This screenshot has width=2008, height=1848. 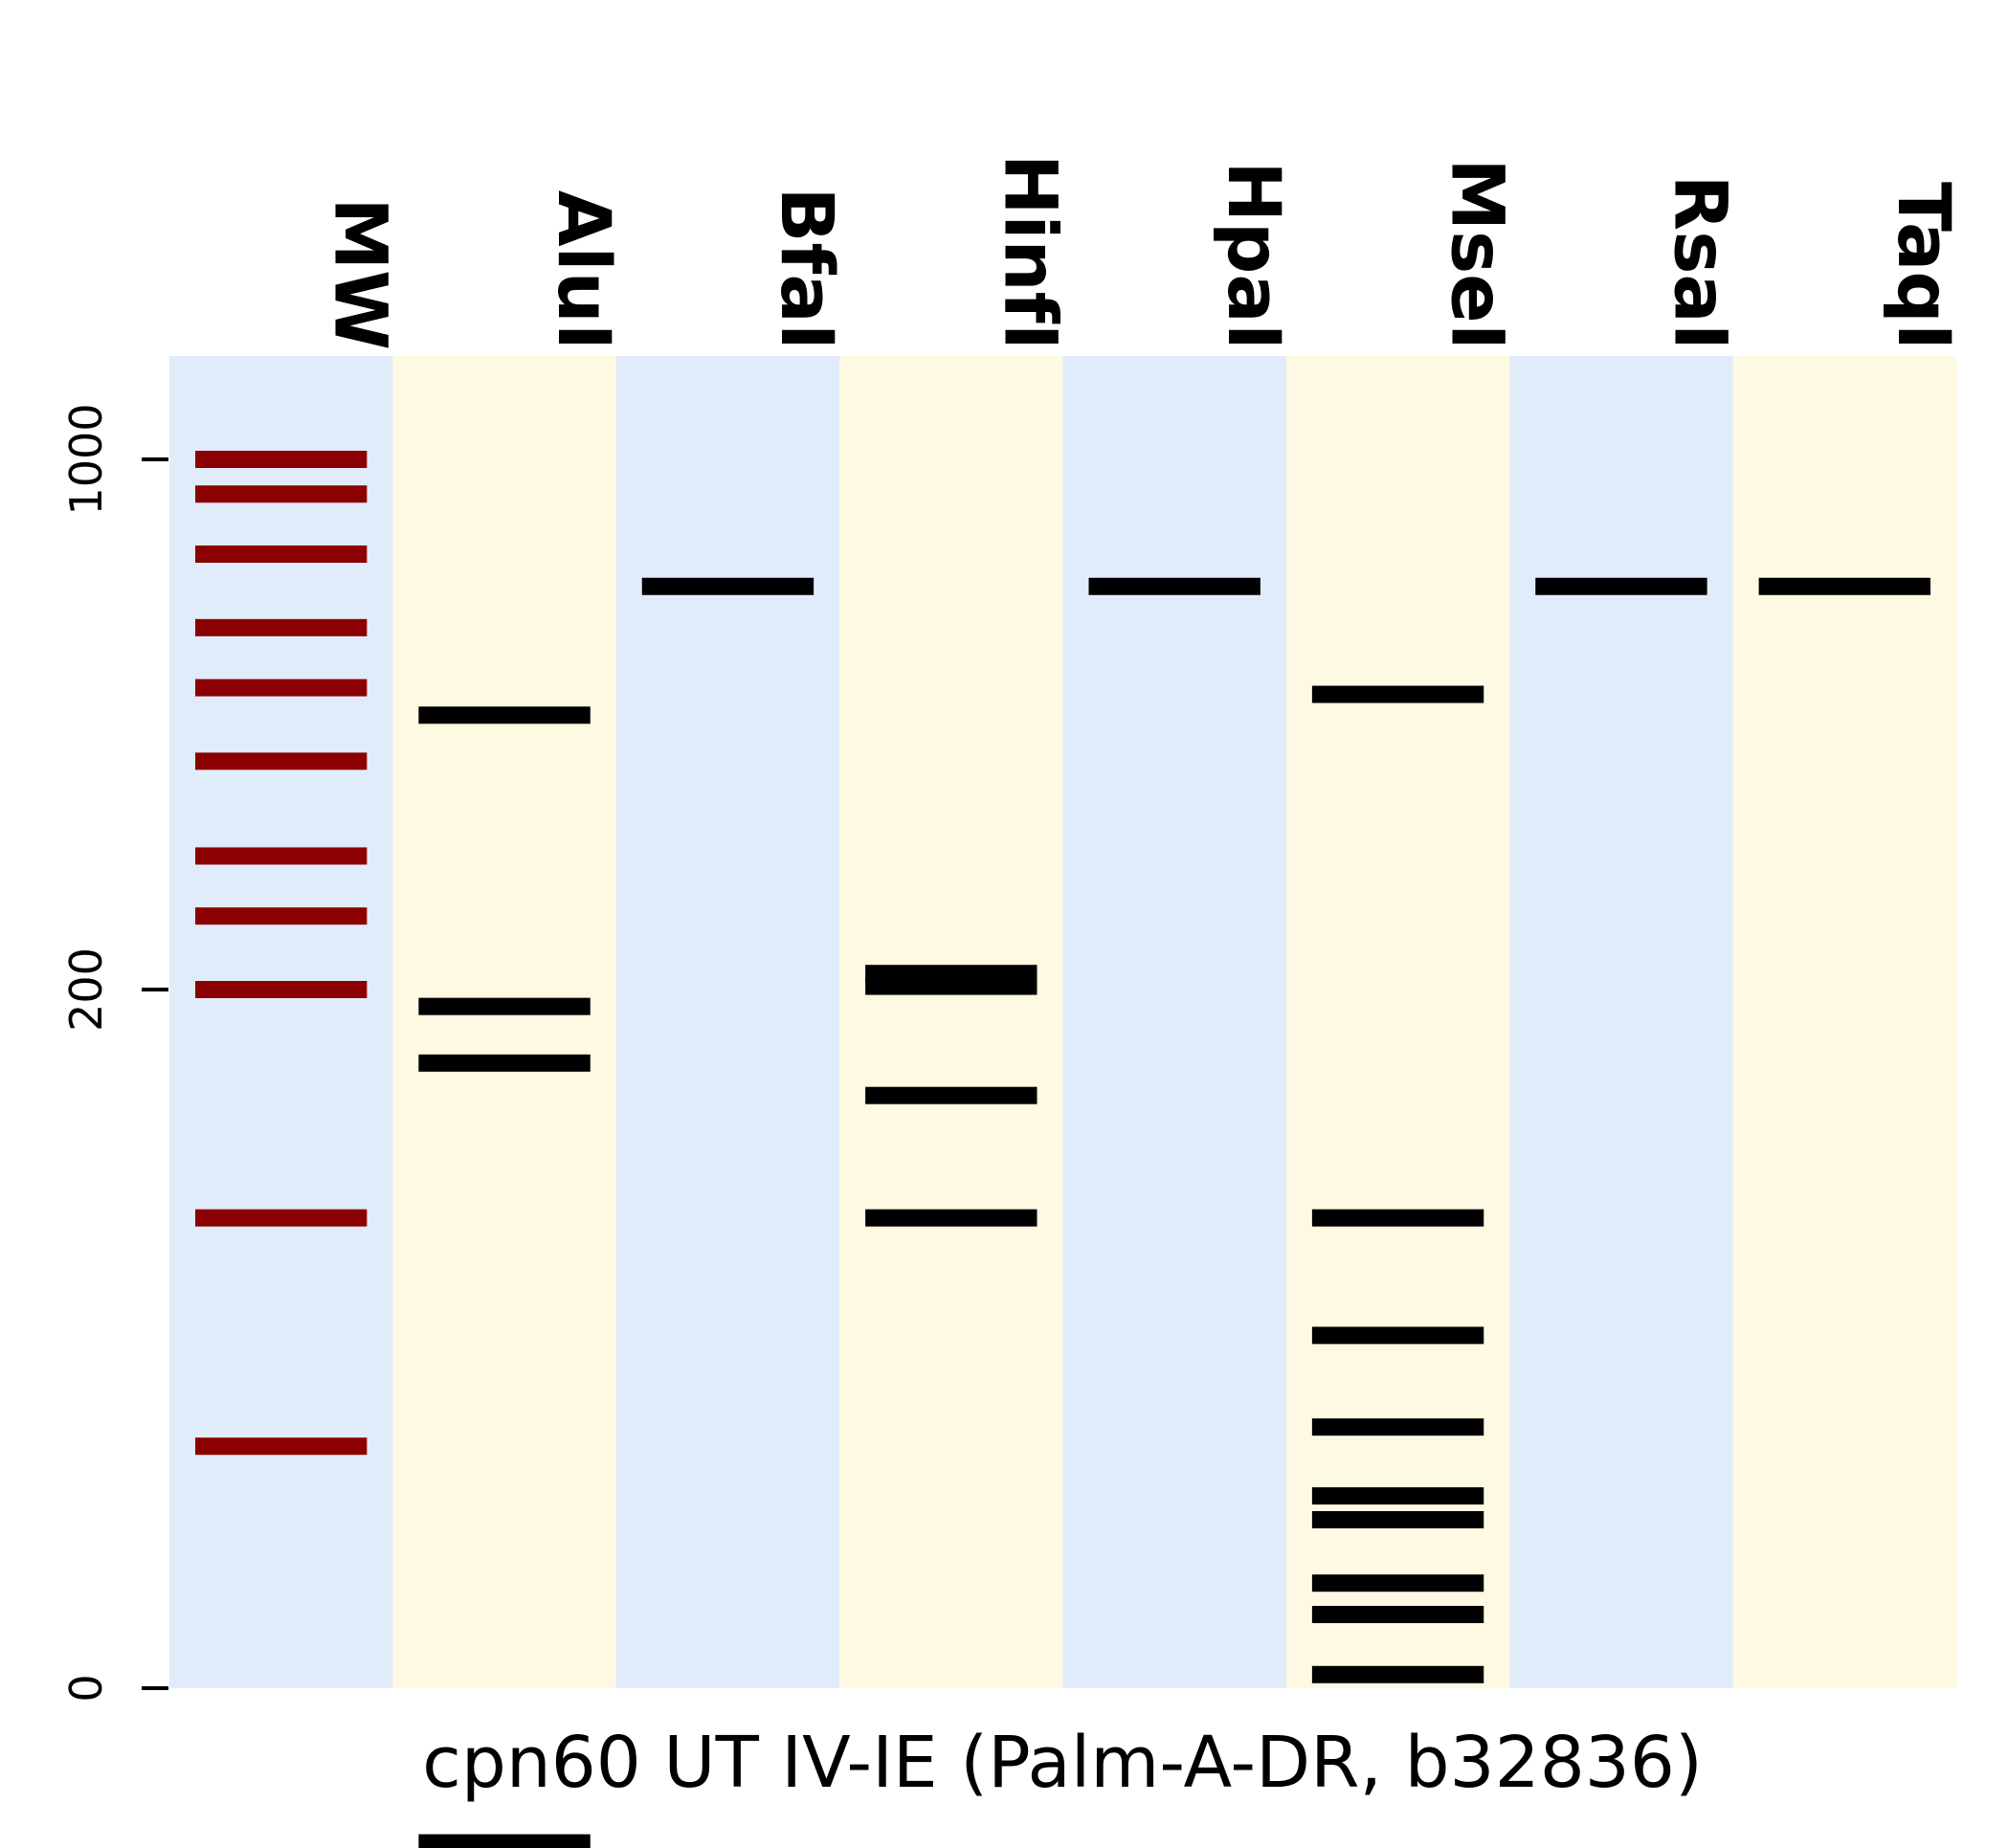 I want to click on lane-mw, so click(x=281, y=1022).